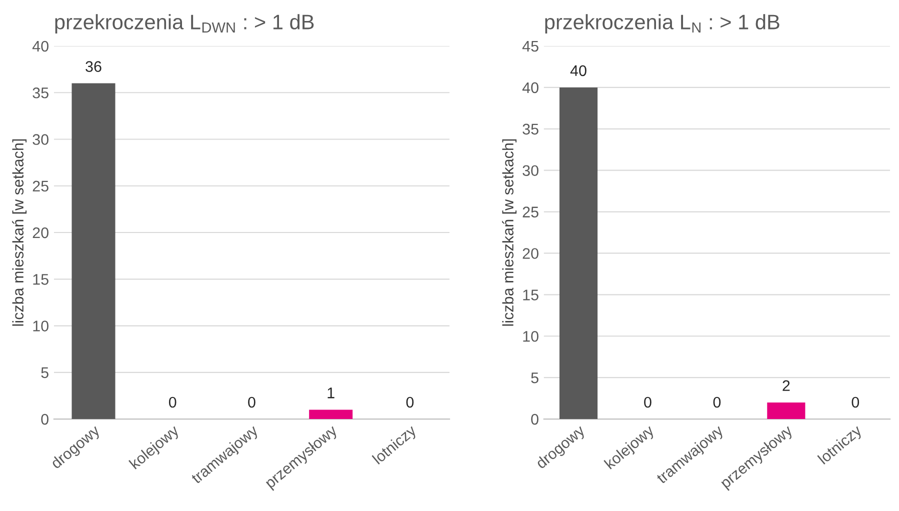 This screenshot has width=899, height=511. What do you see at coordinates (662, 24) in the screenshot?
I see `chart-title: przekroczenia L$_{N}$ : > 1 dB` at bounding box center [662, 24].